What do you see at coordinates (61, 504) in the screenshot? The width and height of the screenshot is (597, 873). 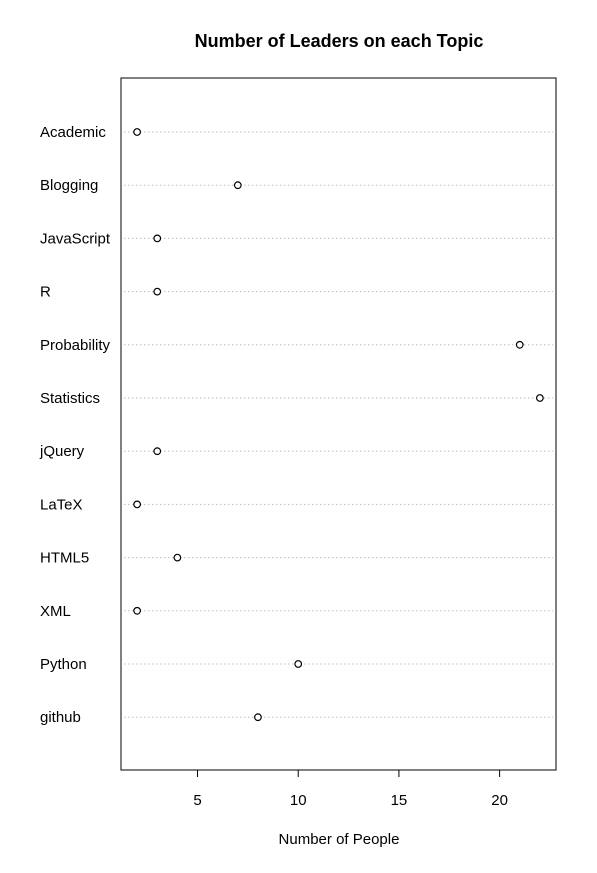 I see `category-label: LaTeX` at bounding box center [61, 504].